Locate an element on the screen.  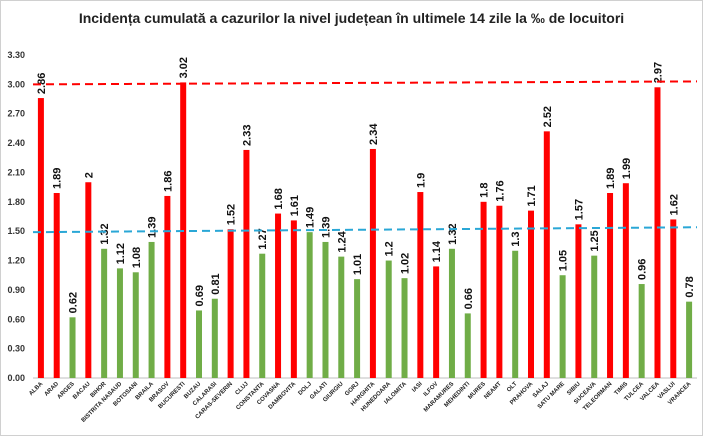
y-tick-label: 0.00 is located at coordinates (16, 378).